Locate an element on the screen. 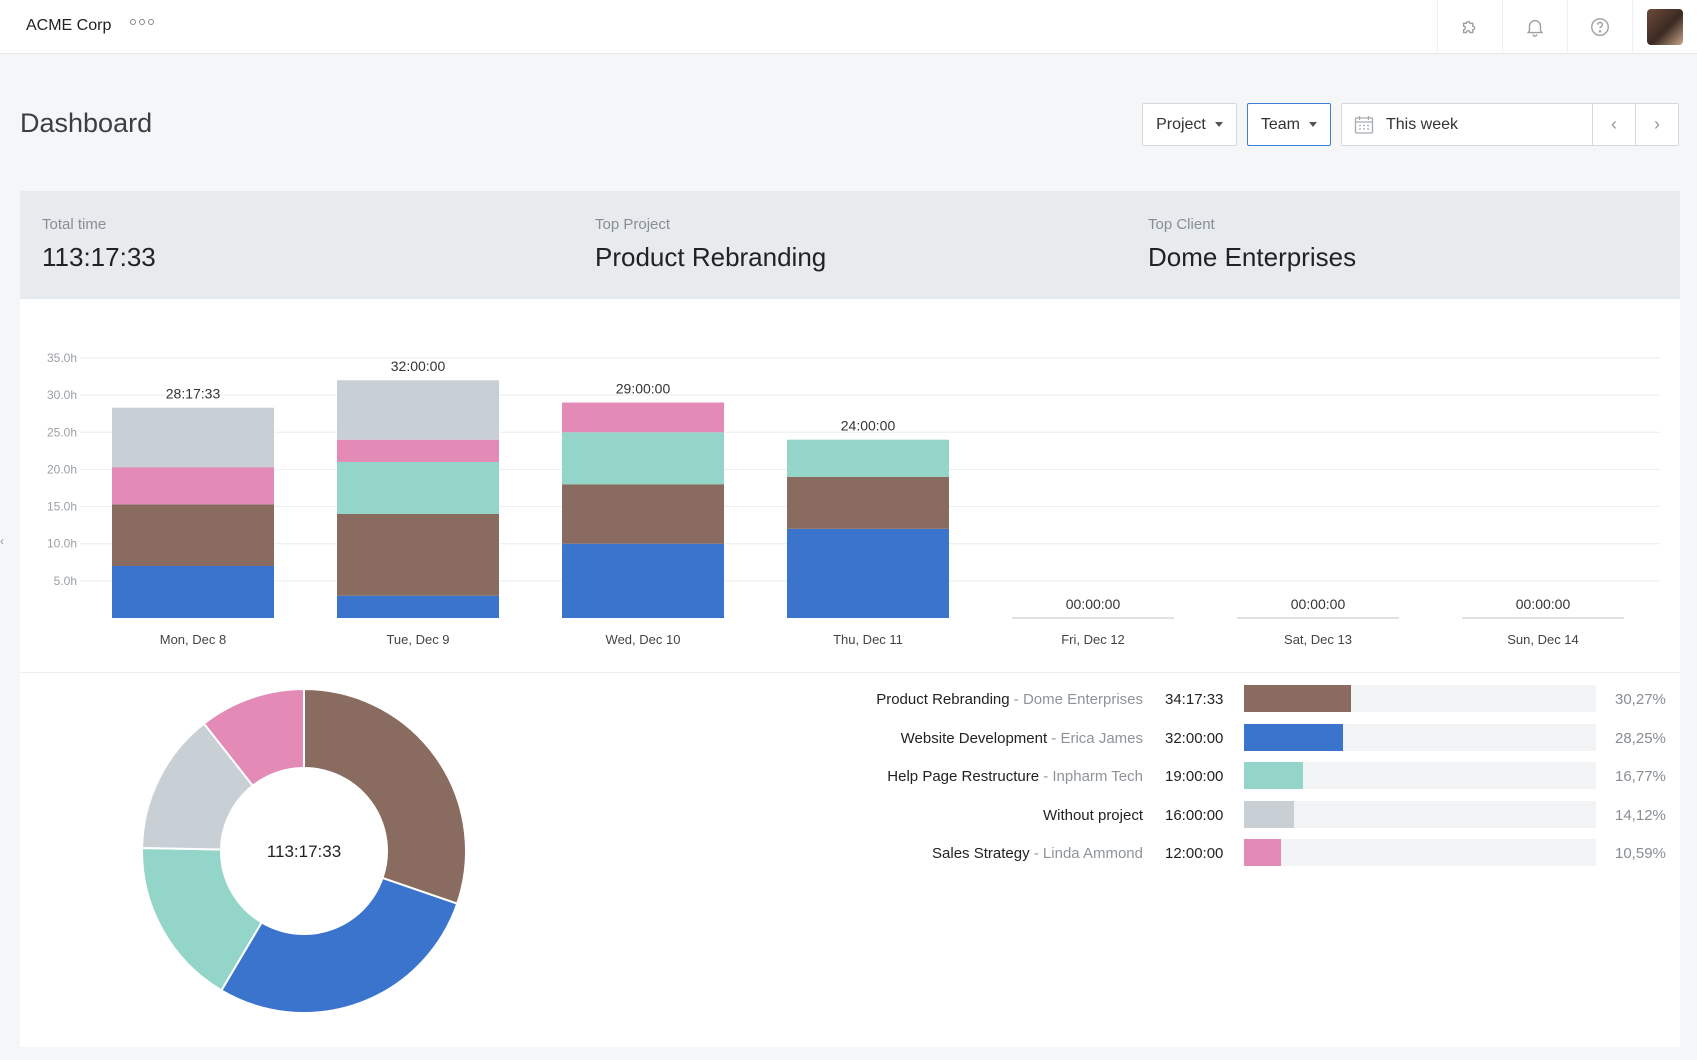  sidebar-collapse-icon: ‹ is located at coordinates (2, 541).